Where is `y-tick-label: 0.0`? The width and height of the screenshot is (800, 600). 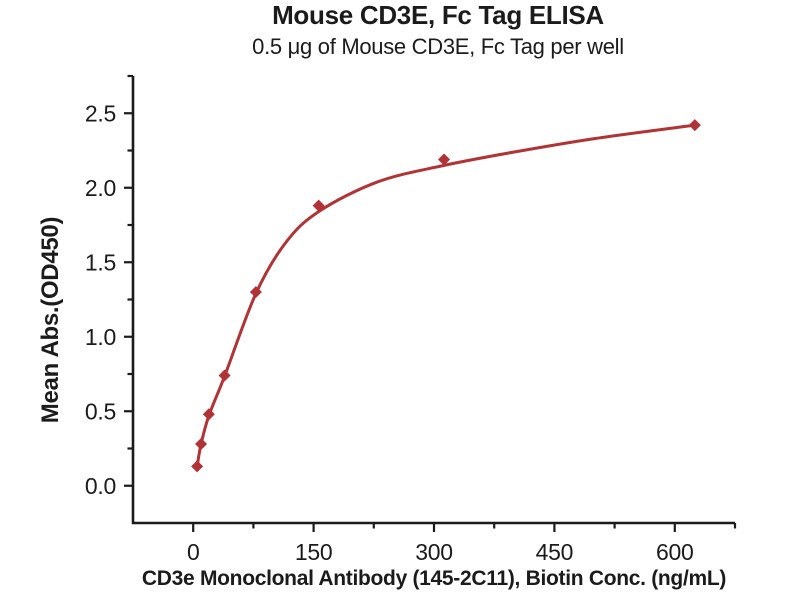
y-tick-label: 0.0 is located at coordinates (100, 486).